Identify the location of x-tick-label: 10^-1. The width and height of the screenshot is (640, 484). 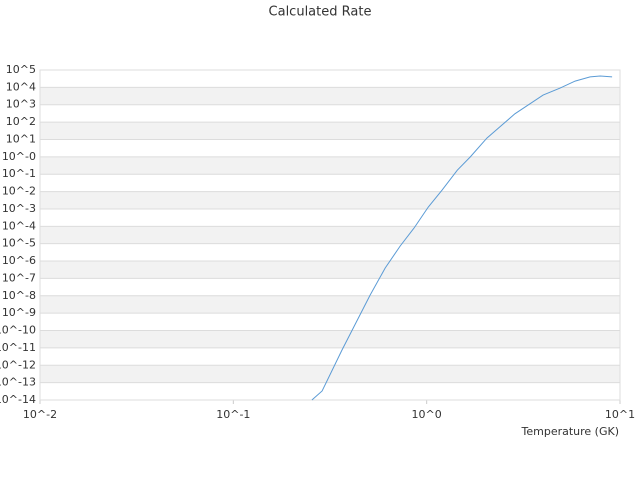
(233, 414).